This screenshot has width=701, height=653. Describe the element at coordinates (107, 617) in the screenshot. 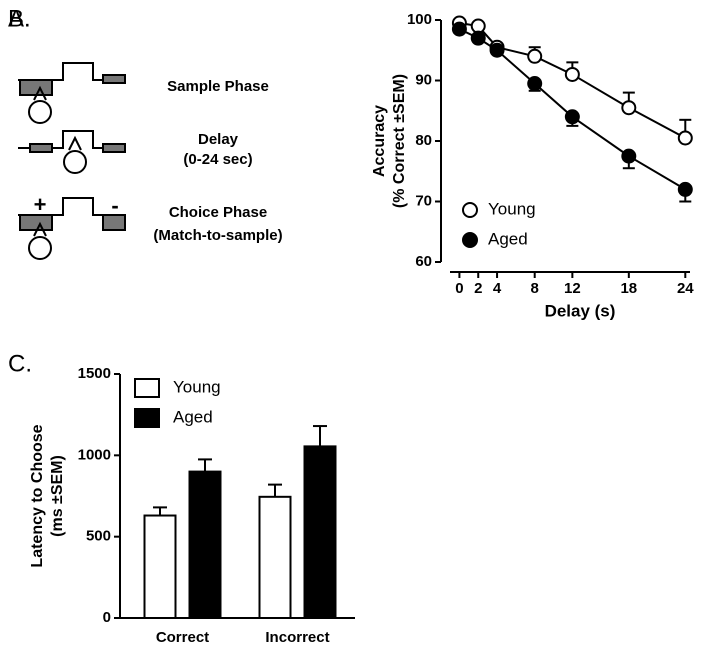

I see `y-tick-label: 0` at that location.